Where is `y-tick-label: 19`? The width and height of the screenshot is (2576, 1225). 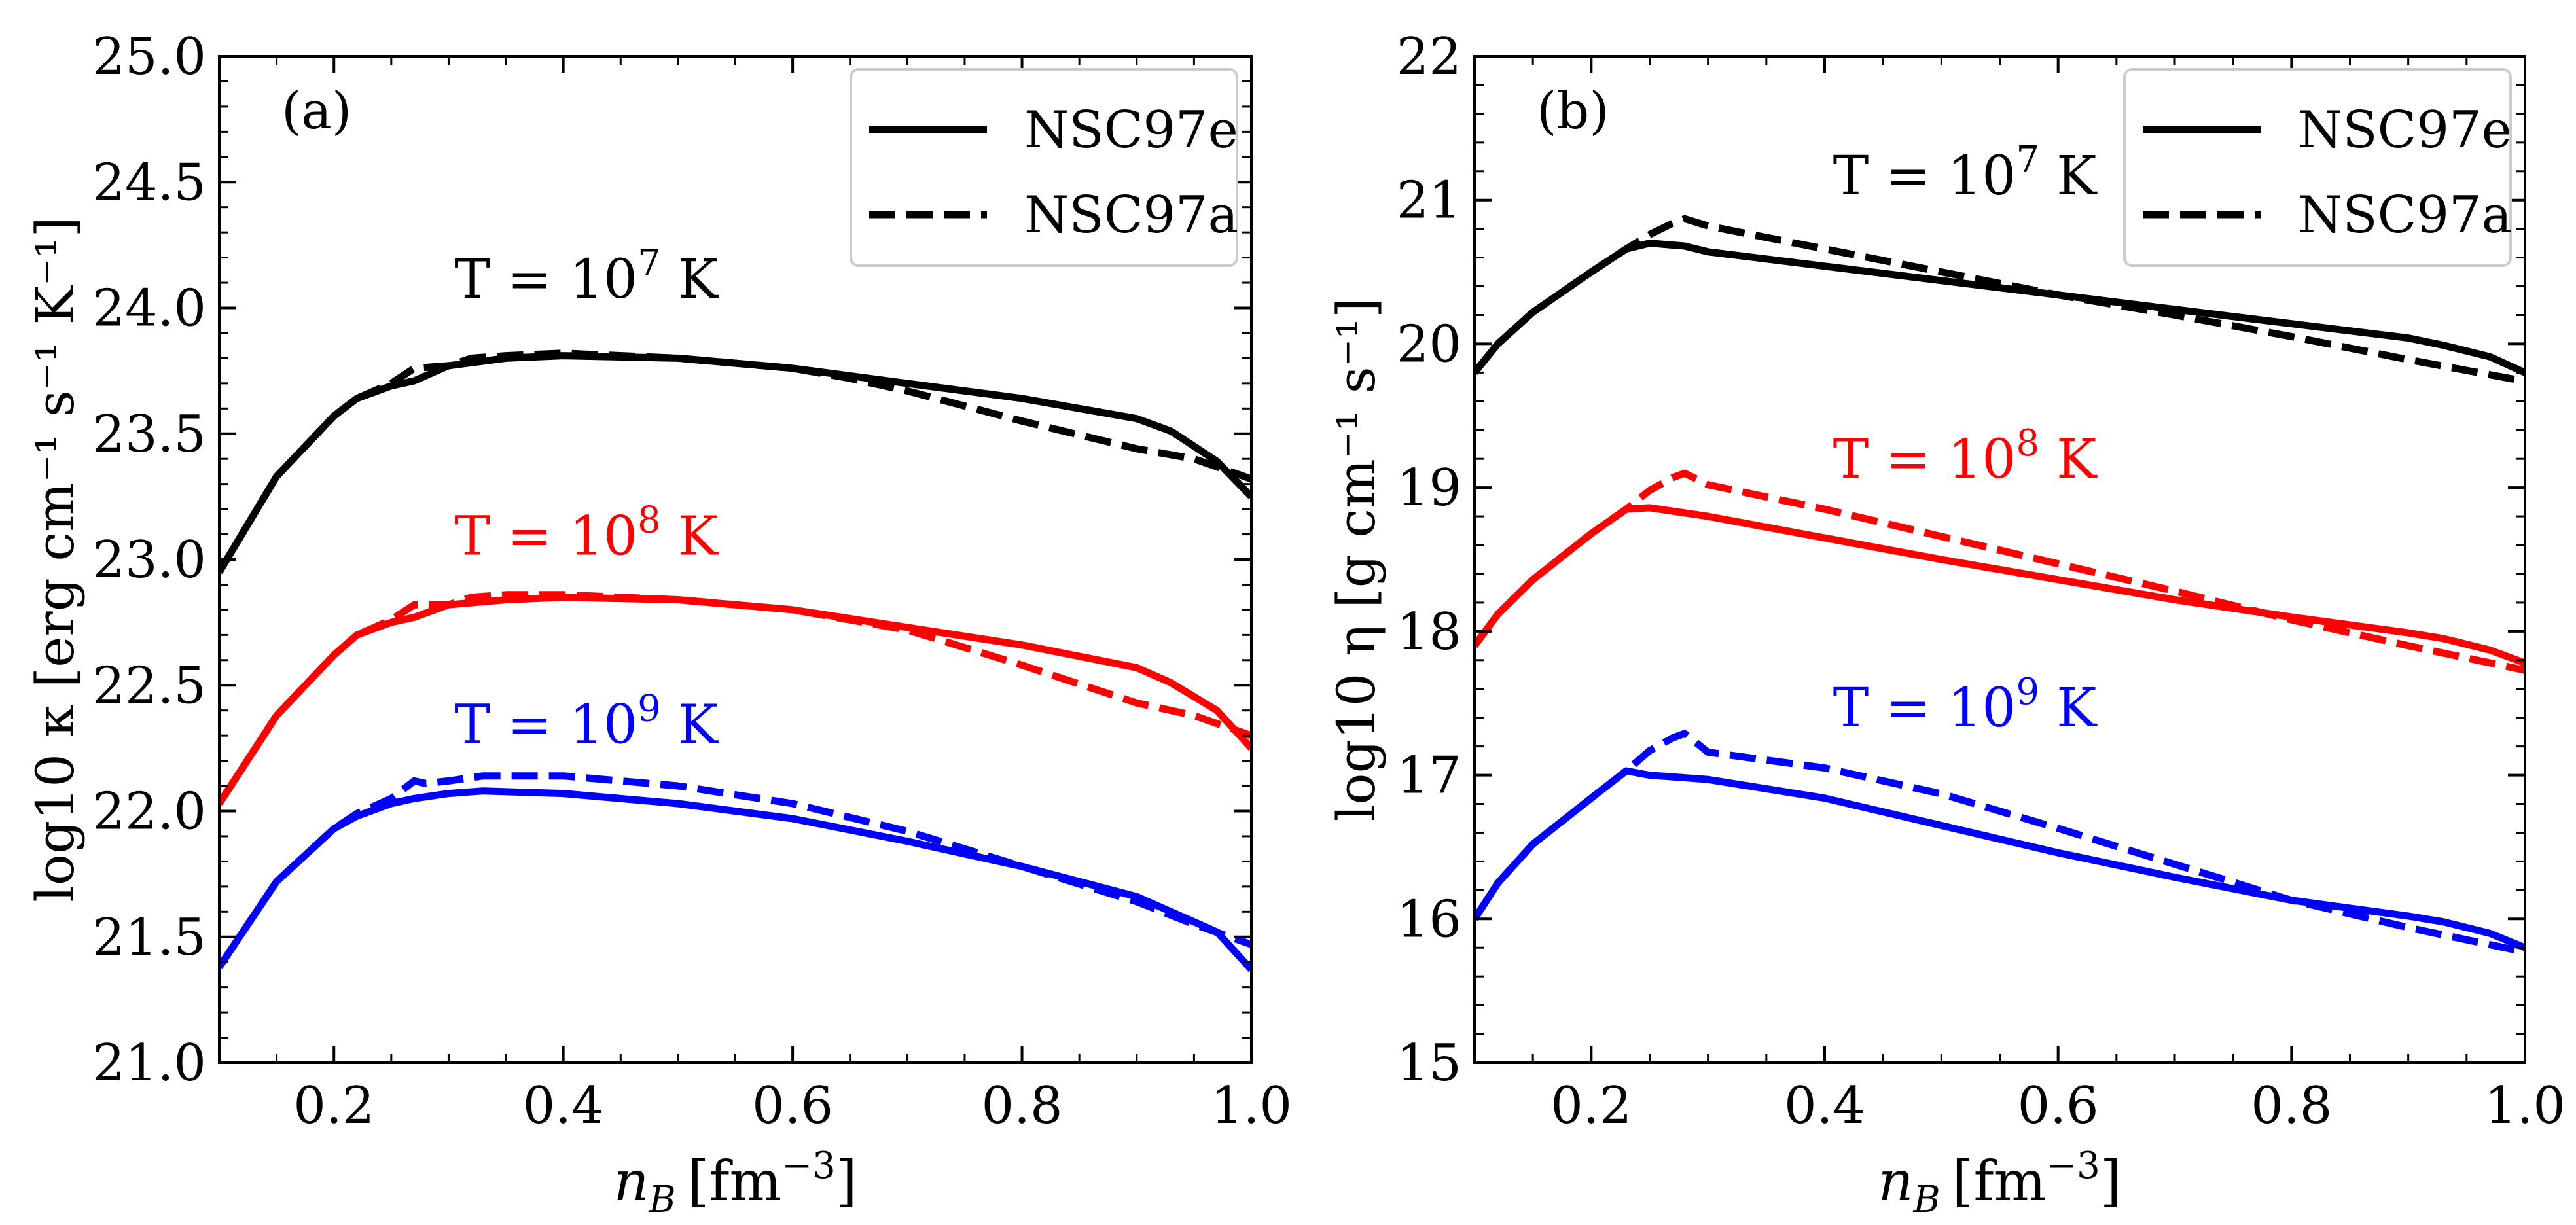
y-tick-label: 19 is located at coordinates (1429, 488).